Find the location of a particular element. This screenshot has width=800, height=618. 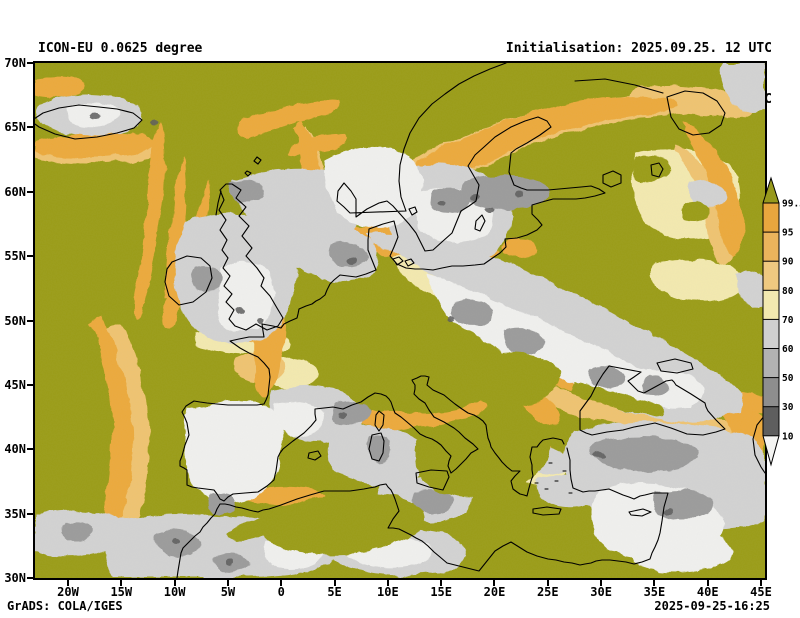

colorbar-below-min is located at coordinates (771, 450).